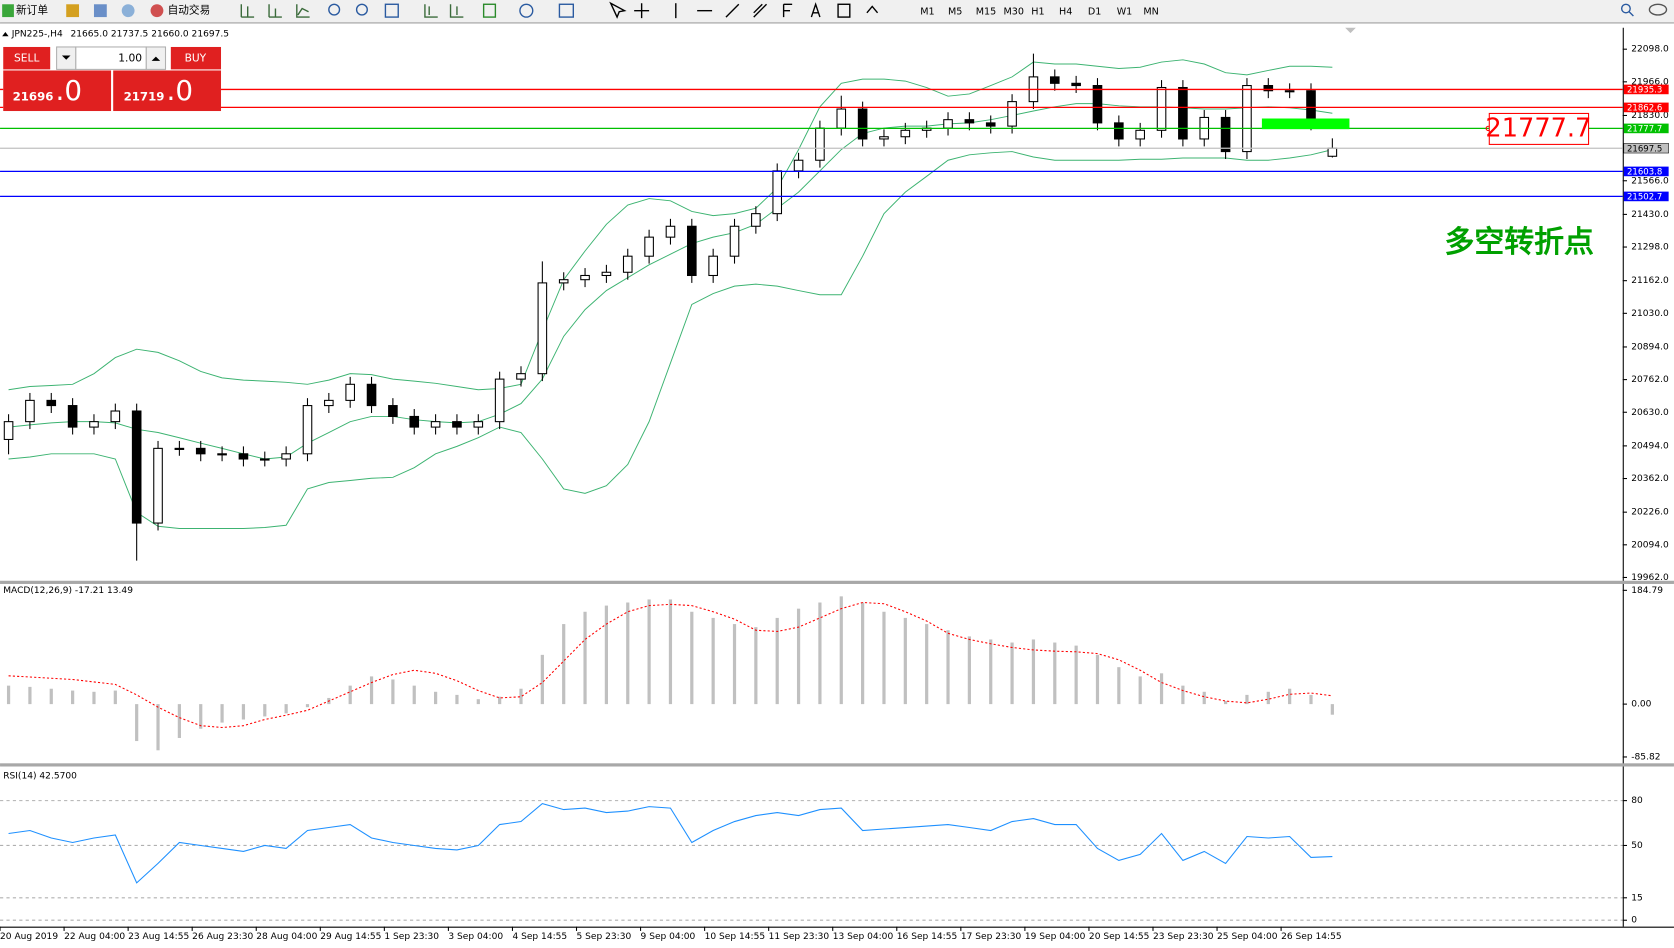 The width and height of the screenshot is (1674, 948). I want to click on timeframe-button: D1, so click(1095, 12).